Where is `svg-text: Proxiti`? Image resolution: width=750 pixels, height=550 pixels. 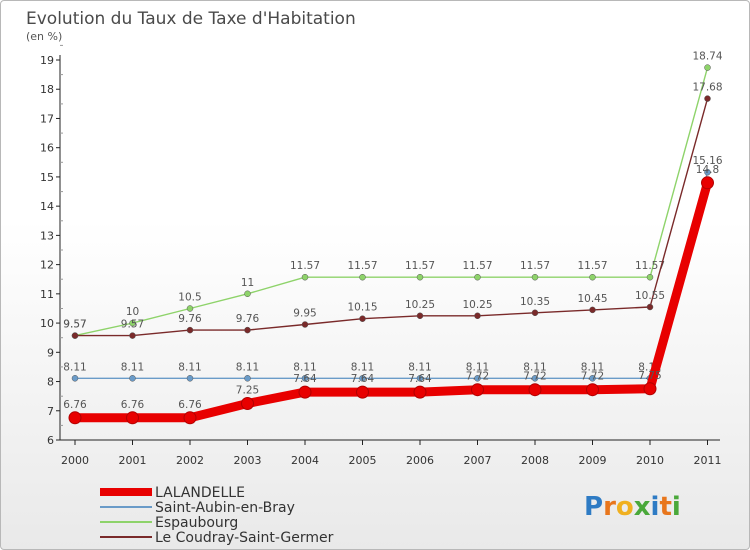 svg-text: Proxiti is located at coordinates (632, 507).